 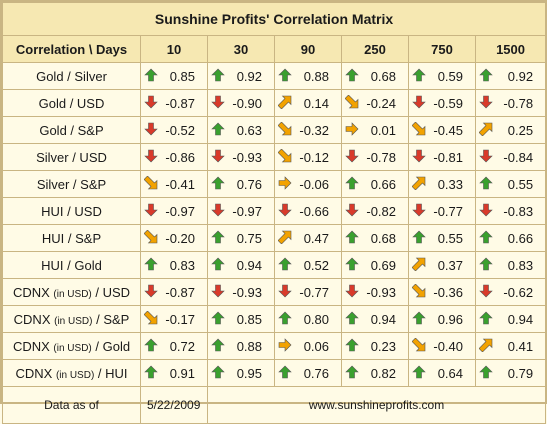 What do you see at coordinates (274, 103) in the screenshot?
I see `table-row: Gold / USD -0.87 -0.90 0.14 -0.24 -0.59 -0.78` at bounding box center [274, 103].